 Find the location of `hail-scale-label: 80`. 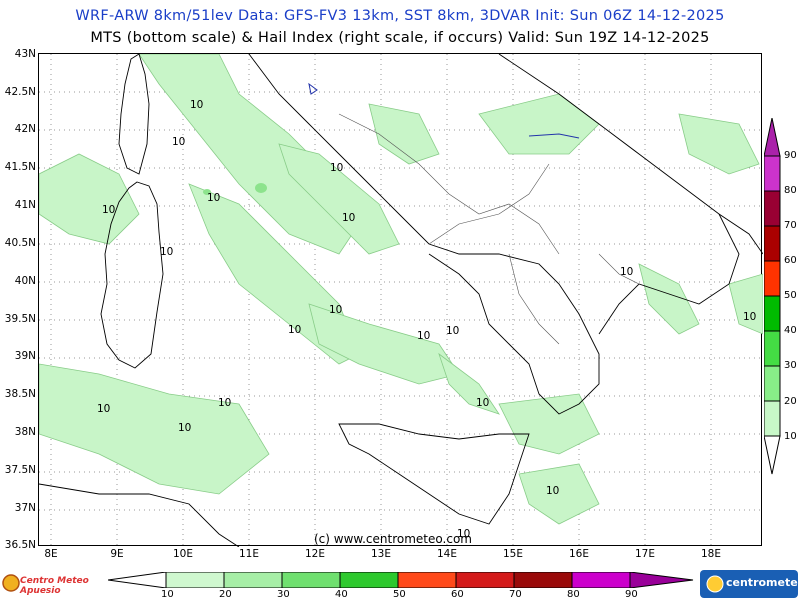

hail-scale-label: 80 is located at coordinates (790, 190).